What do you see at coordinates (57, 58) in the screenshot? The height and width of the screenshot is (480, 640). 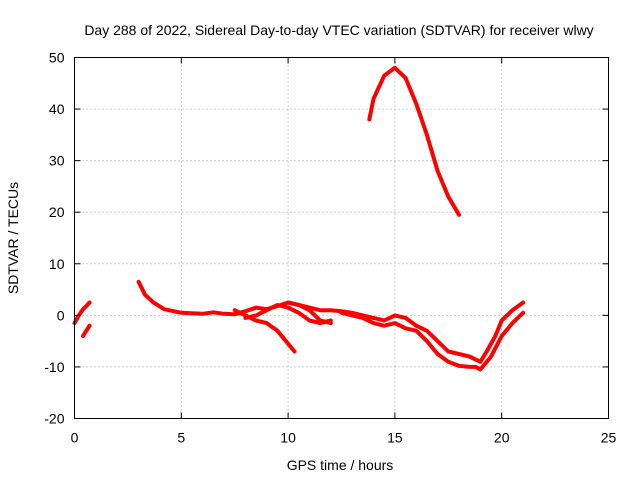 I see `y-tick-label: 50` at bounding box center [57, 58].